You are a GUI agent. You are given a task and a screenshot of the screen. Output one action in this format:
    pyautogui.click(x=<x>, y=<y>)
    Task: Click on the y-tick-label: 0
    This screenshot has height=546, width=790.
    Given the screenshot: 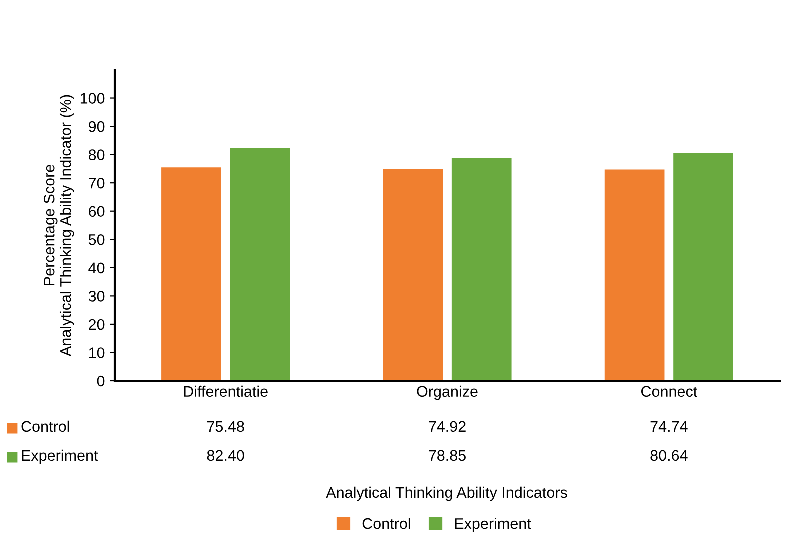 What is the action you would take?
    pyautogui.click(x=101, y=381)
    